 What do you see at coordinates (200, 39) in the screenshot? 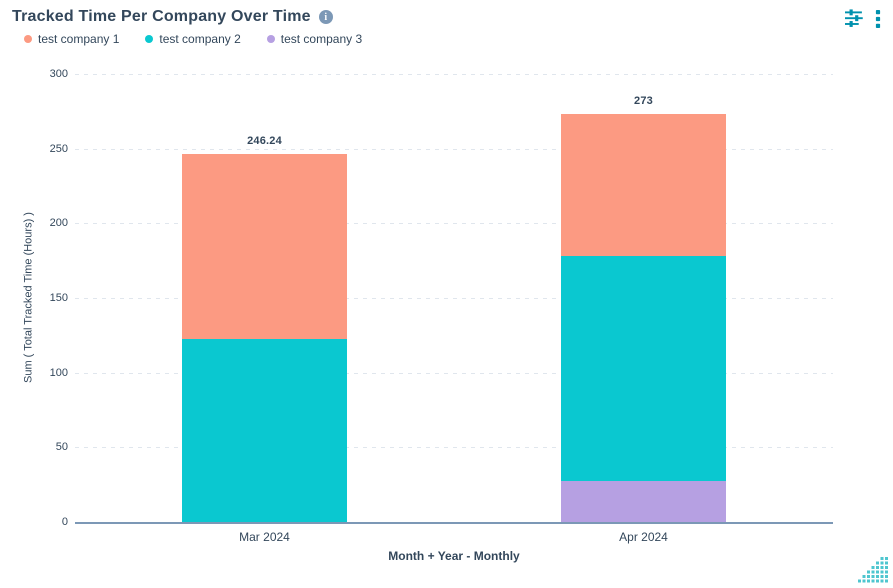
I see `legend-label: test company 2` at bounding box center [200, 39].